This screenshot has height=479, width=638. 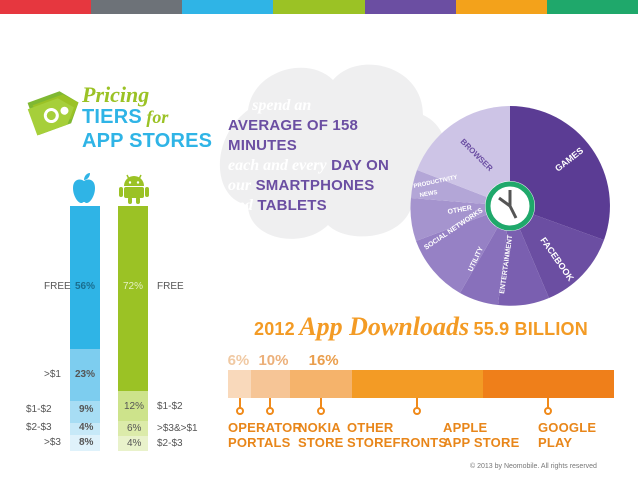 I want to click on pricing-title: Pricing TIERS for APP STORES, so click(x=147, y=117).